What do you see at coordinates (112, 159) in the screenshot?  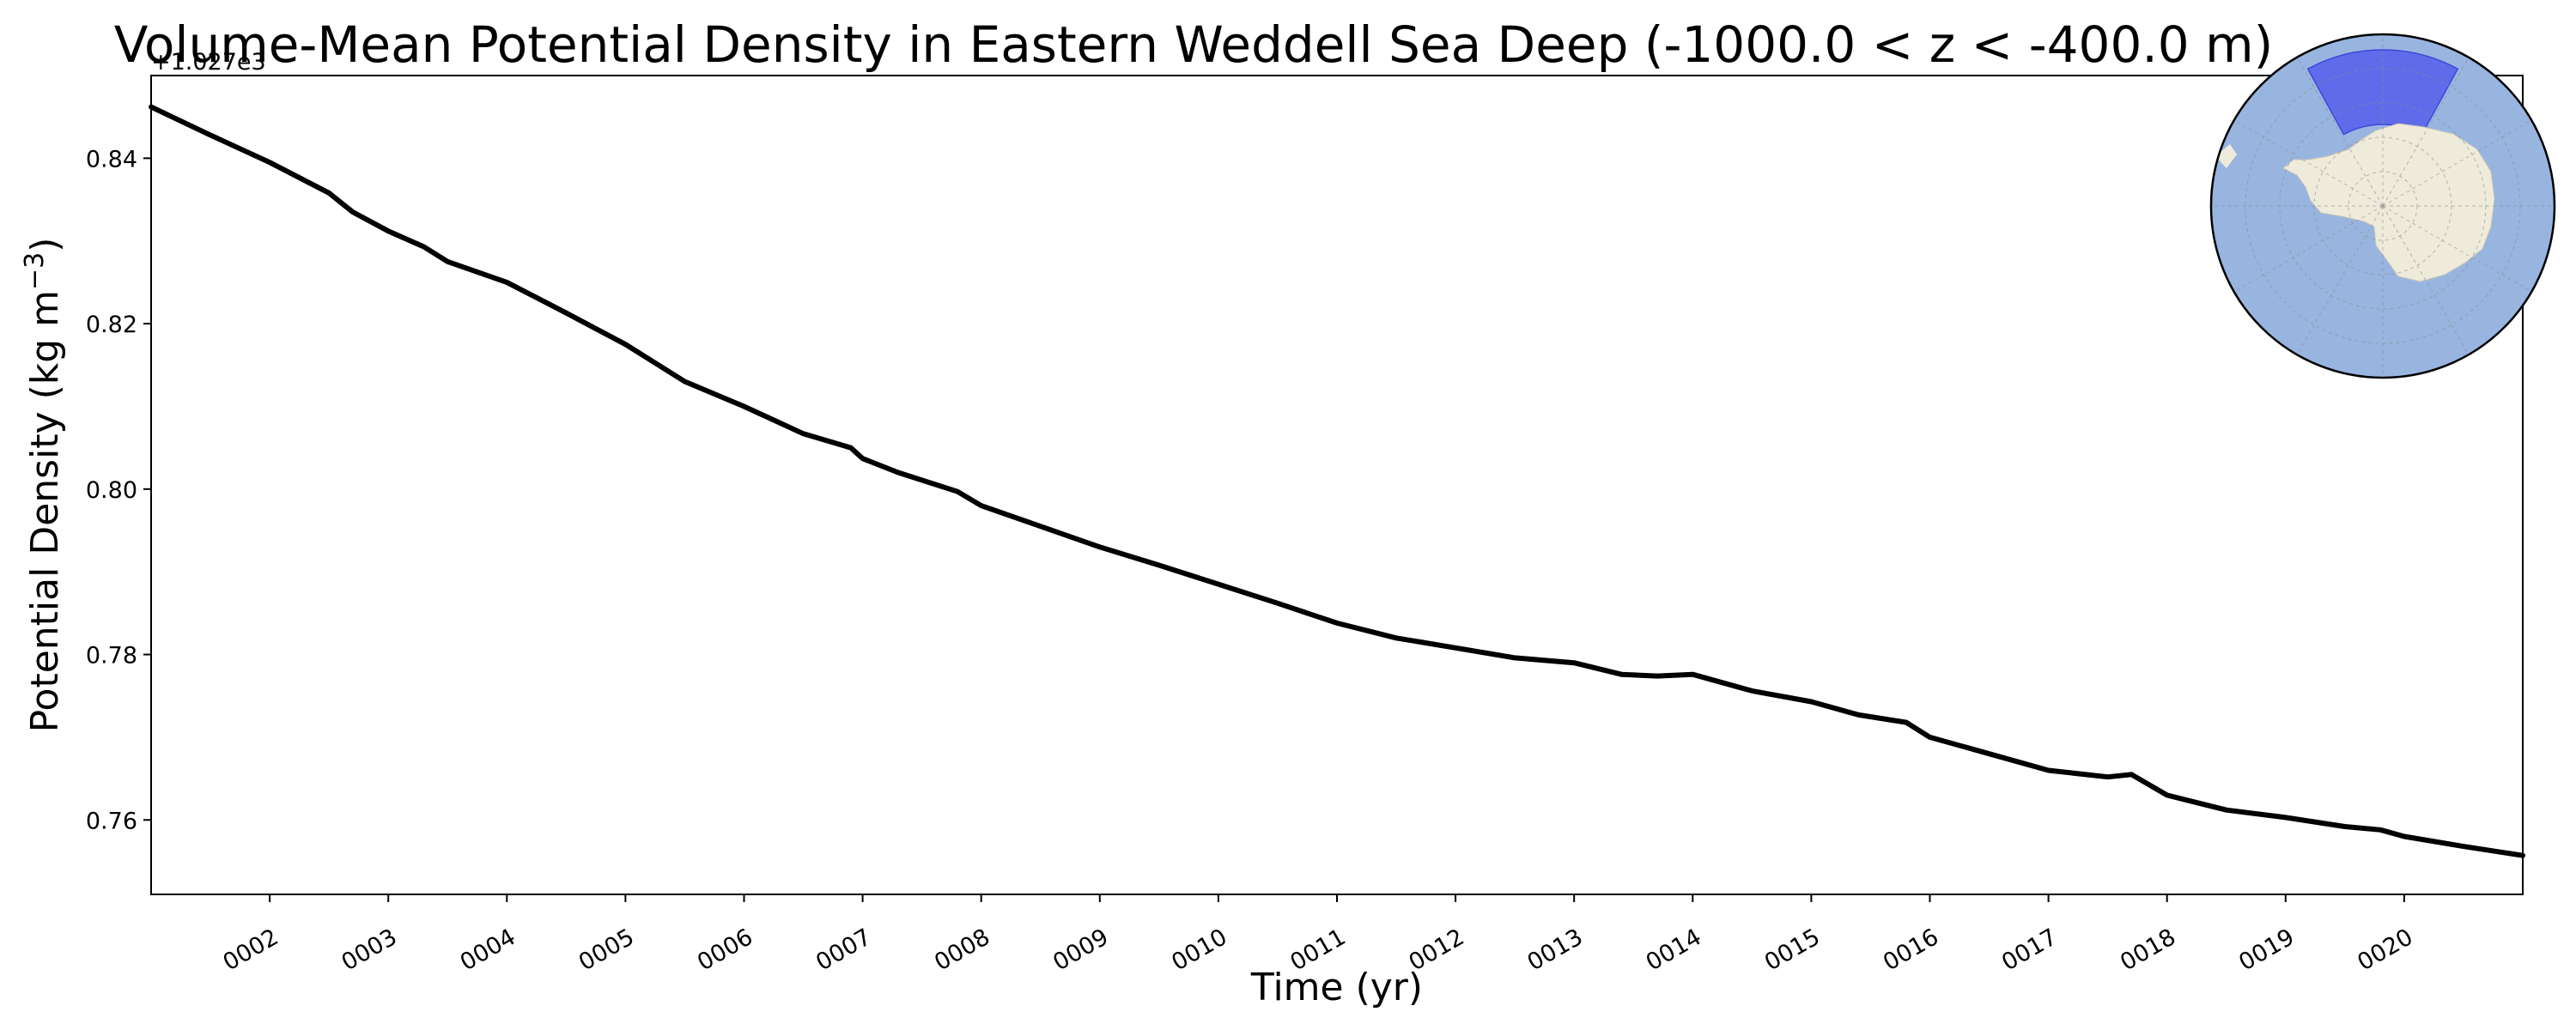 I see `y-tick-label: 0.84` at bounding box center [112, 159].